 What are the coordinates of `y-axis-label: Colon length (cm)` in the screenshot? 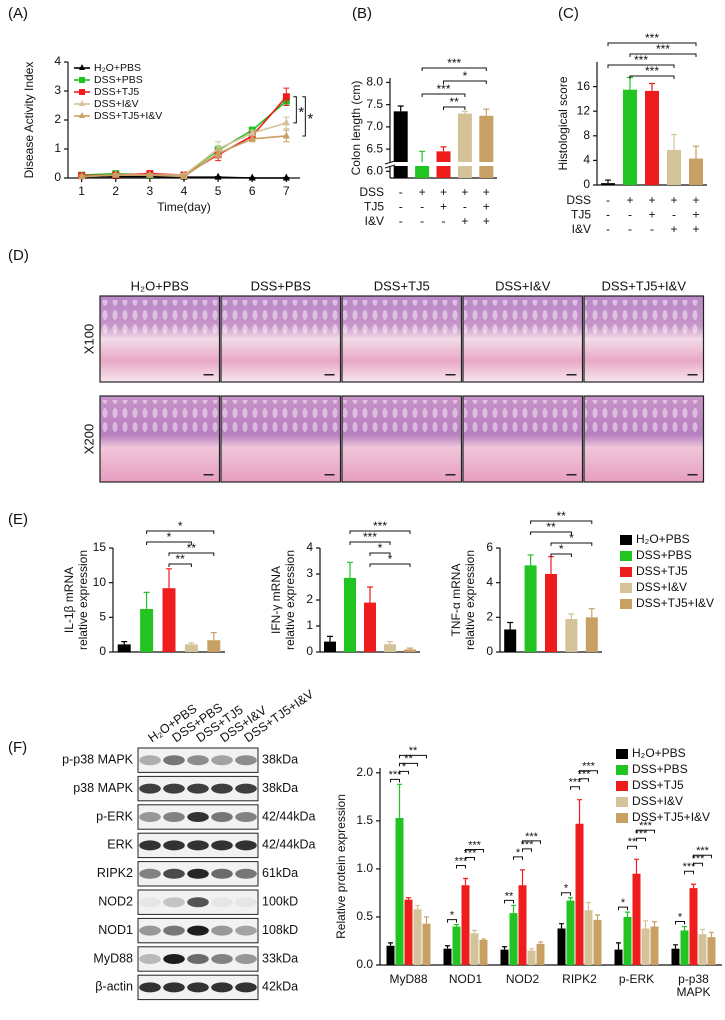 It's located at (356, 128).